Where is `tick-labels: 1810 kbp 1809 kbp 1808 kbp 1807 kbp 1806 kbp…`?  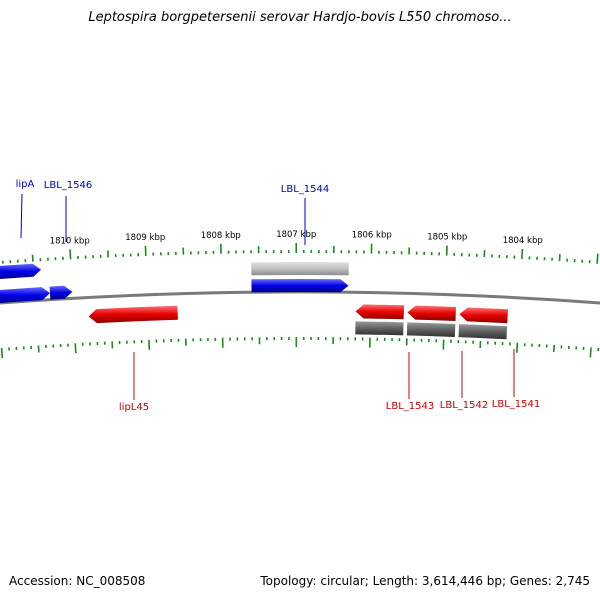
tick-labels: 1810 kbp 1809 kbp 1808 kbp 1807 kbp 1806 kbp… is located at coordinates (296, 238).